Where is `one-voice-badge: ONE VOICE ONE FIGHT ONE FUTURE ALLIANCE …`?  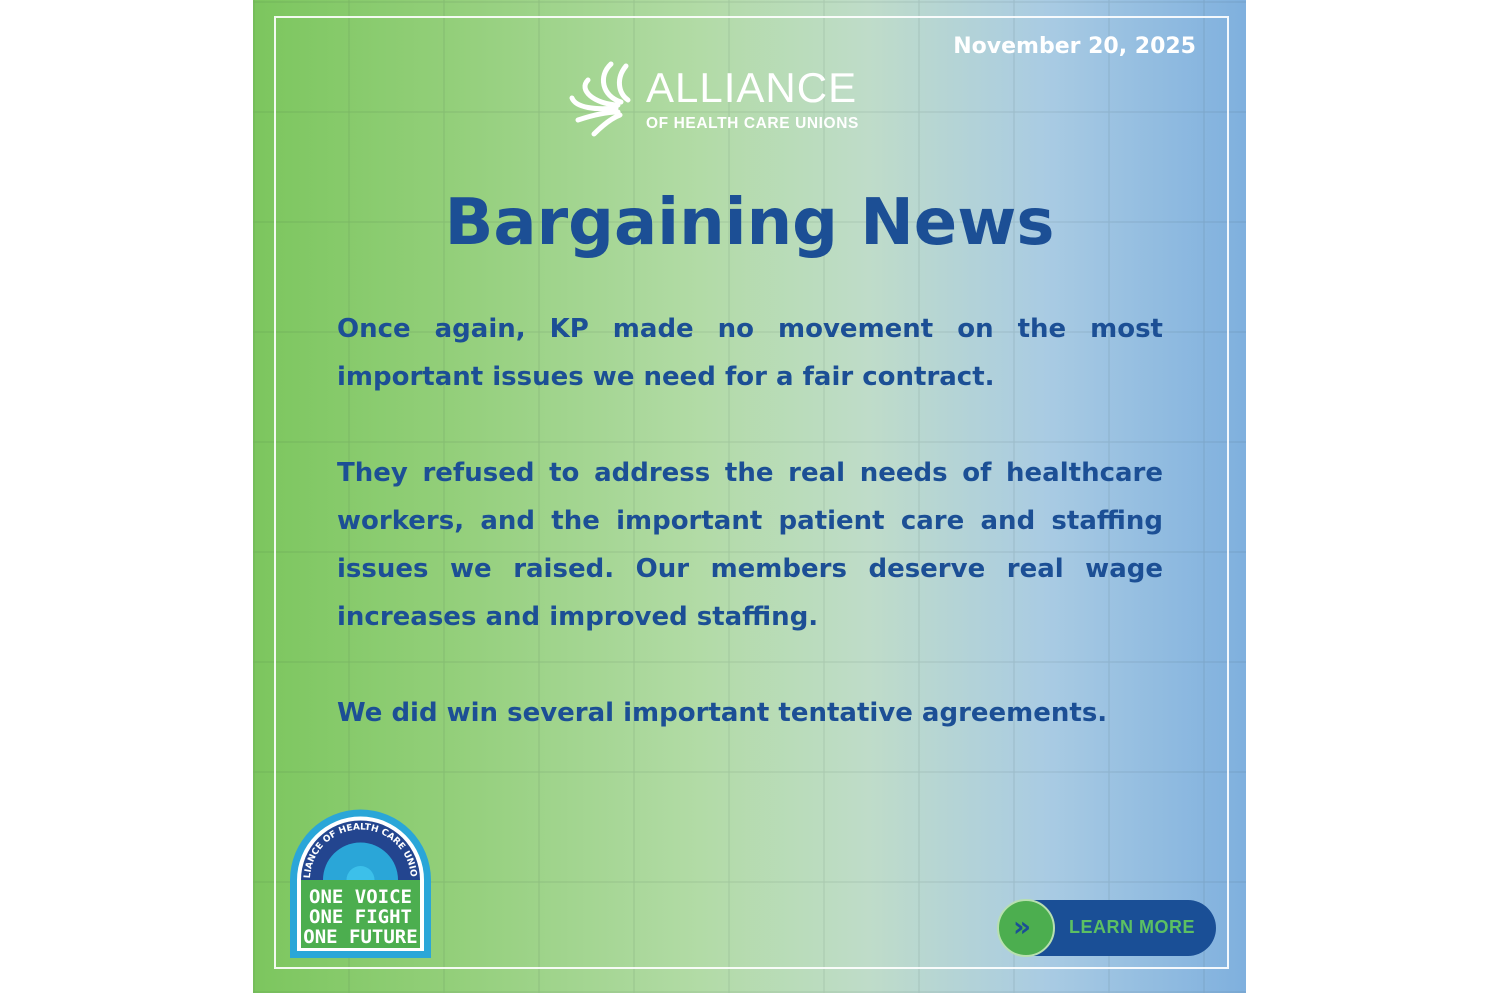
one-voice-badge: ONE VOICE ONE FIGHT ONE FUTURE ALLIANCE … is located at coordinates (359, 883).